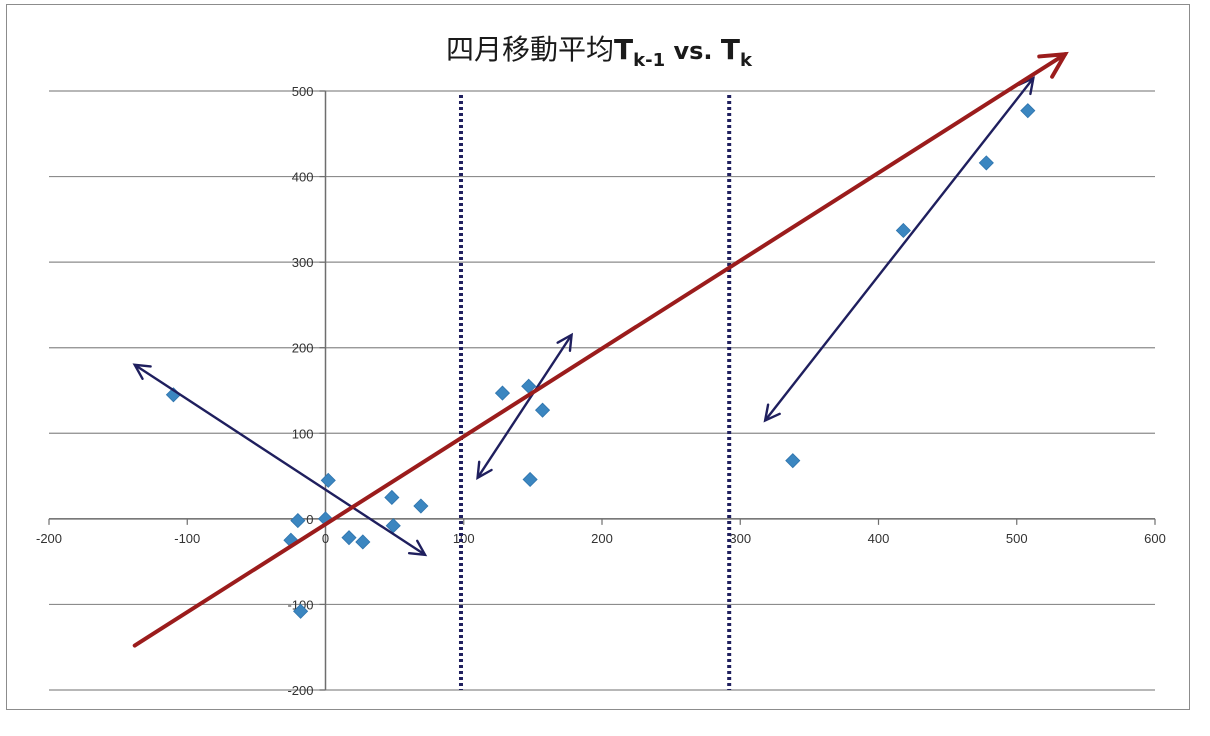  I want to click on x-tick-label-1: -100, so click(187, 538).